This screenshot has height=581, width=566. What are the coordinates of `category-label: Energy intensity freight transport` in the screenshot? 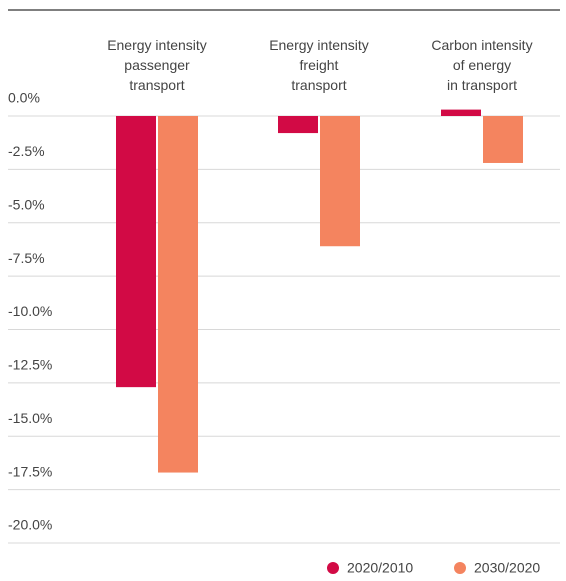 It's located at (319, 65).